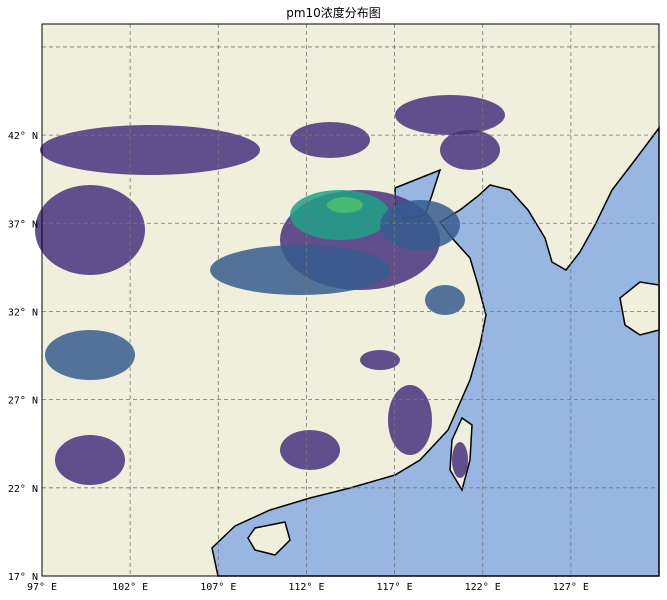  What do you see at coordinates (23, 224) in the screenshot?
I see `lat-tick-label: 37° N` at bounding box center [23, 224].